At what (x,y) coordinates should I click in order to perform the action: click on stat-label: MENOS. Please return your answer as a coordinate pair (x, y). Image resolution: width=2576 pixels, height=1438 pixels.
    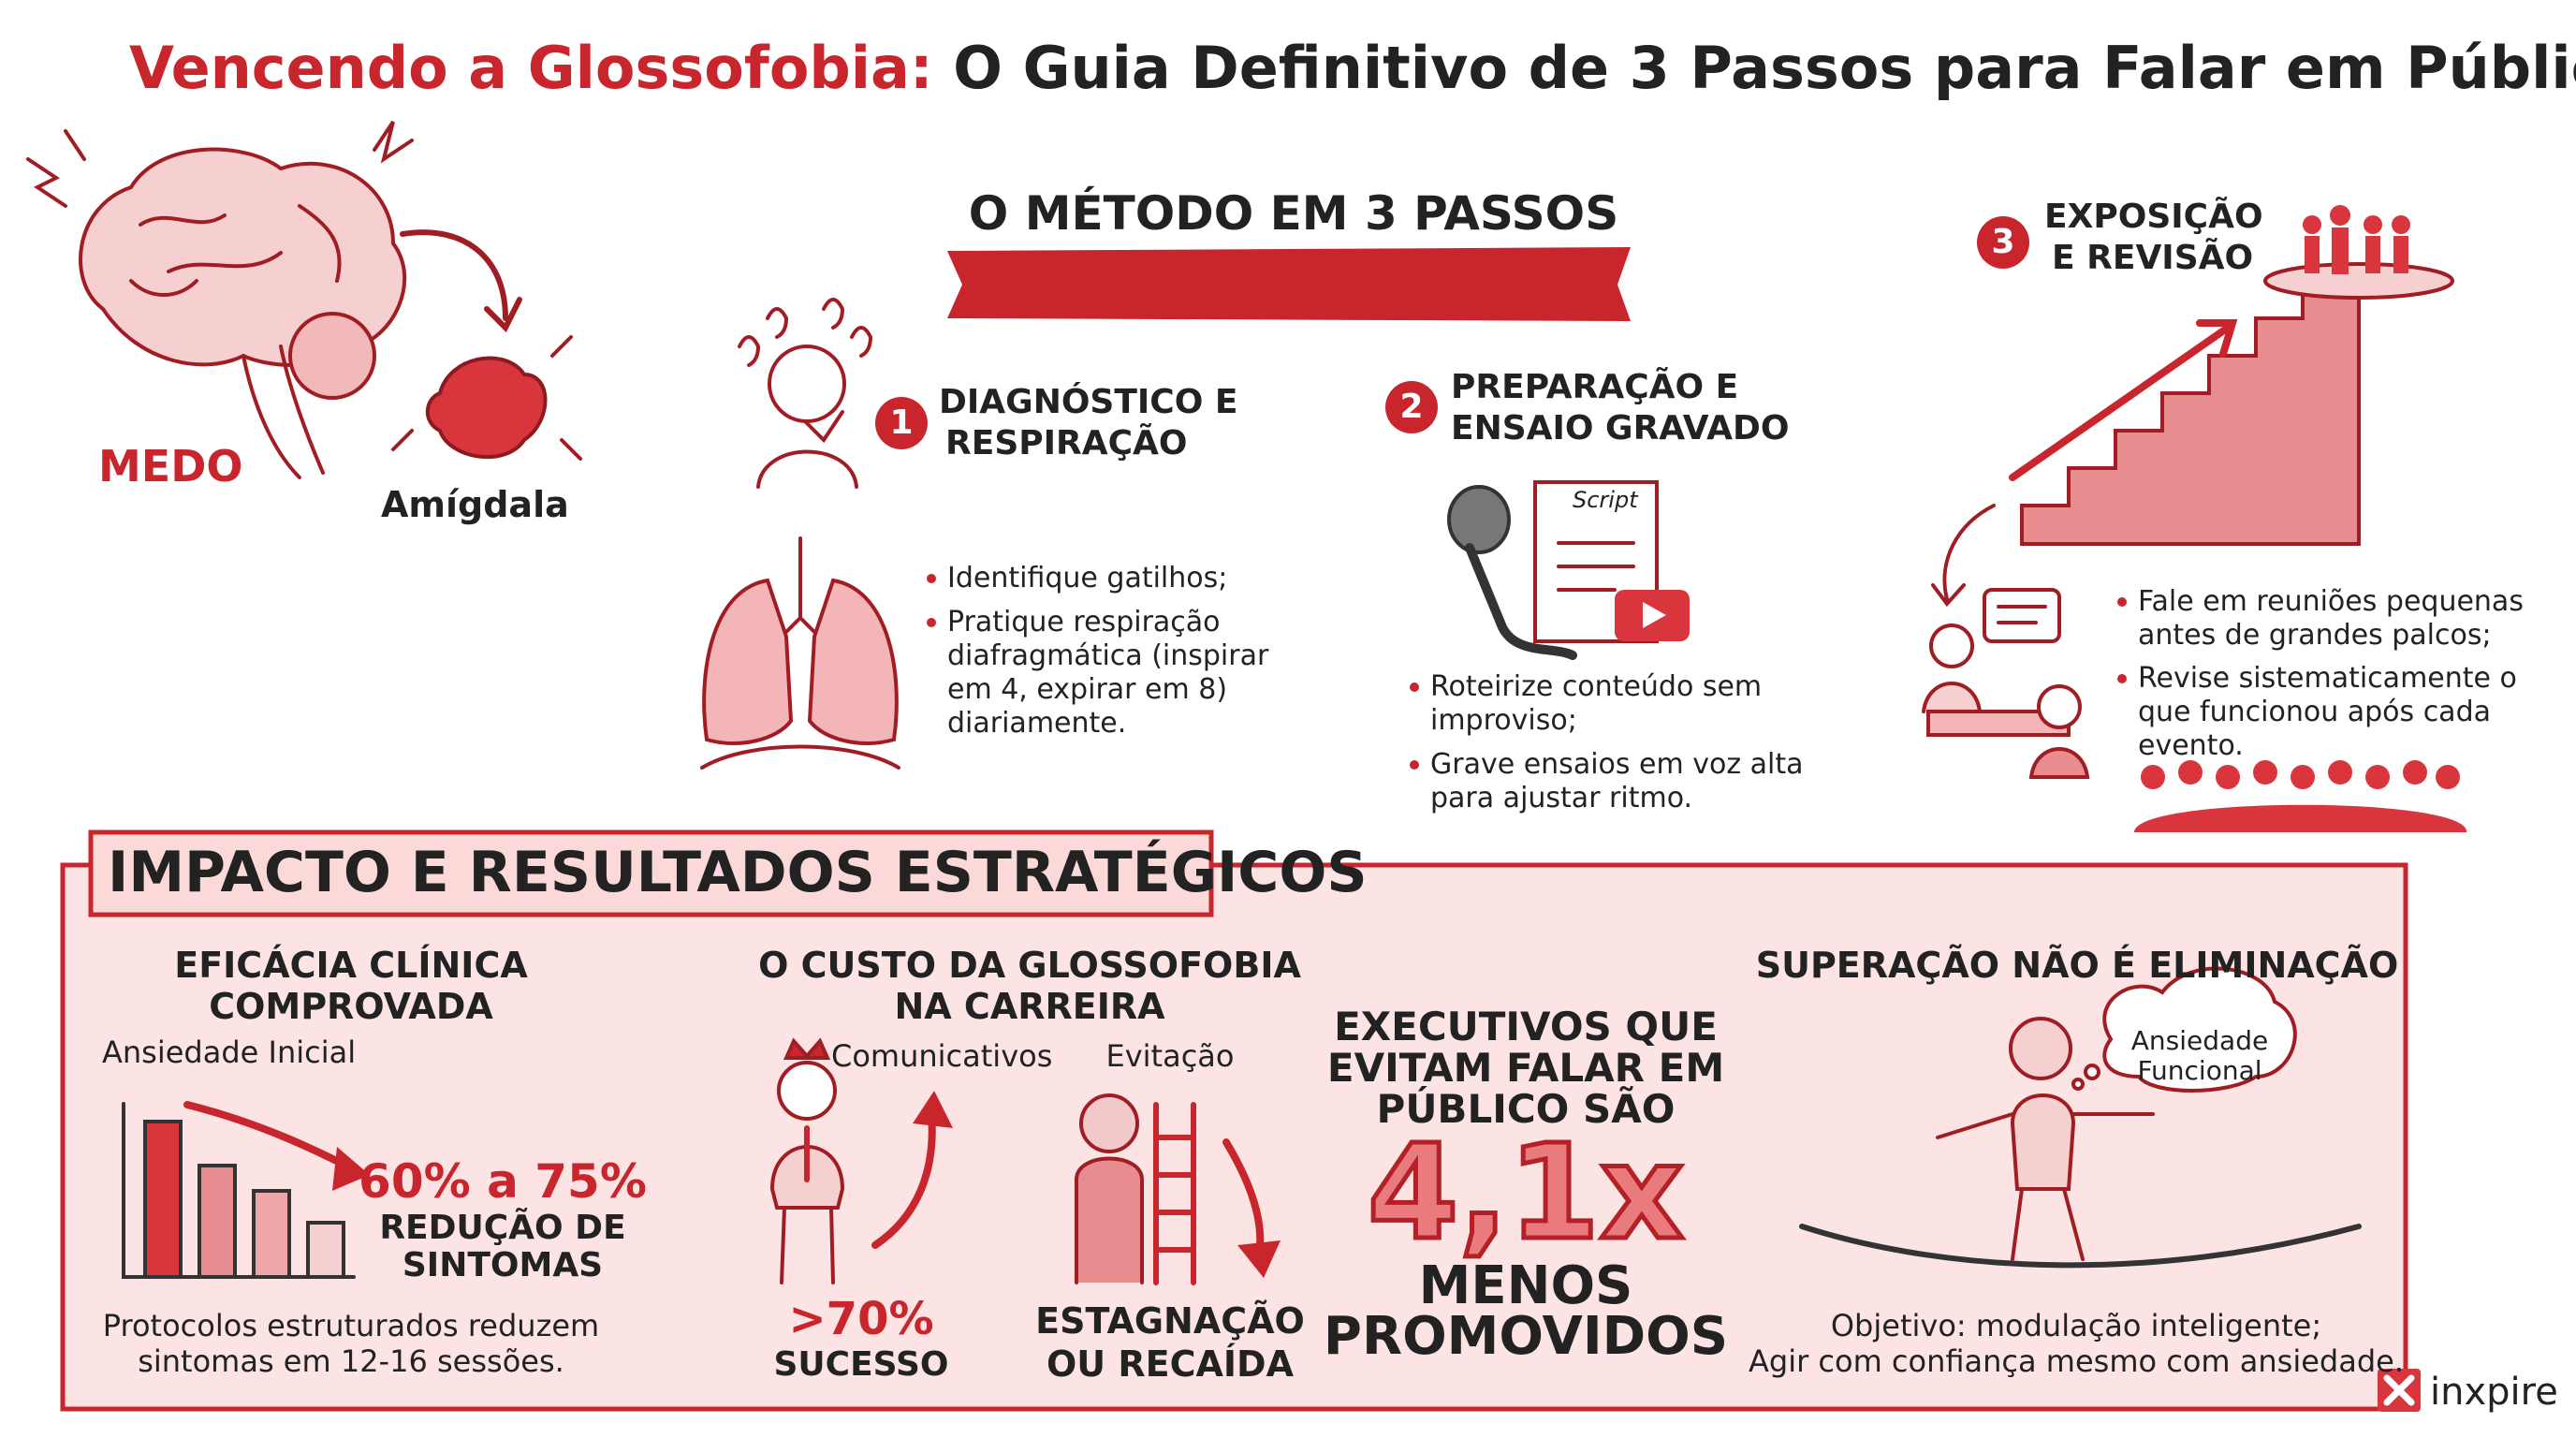
    Looking at the image, I should click on (1525, 1285).